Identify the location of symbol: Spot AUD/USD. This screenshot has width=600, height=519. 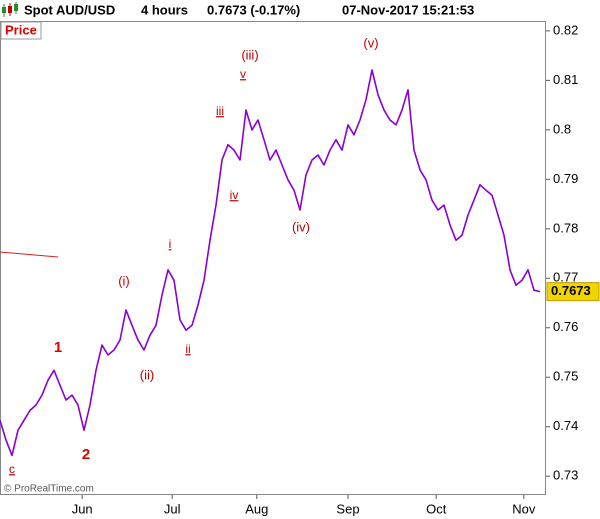
(69, 9).